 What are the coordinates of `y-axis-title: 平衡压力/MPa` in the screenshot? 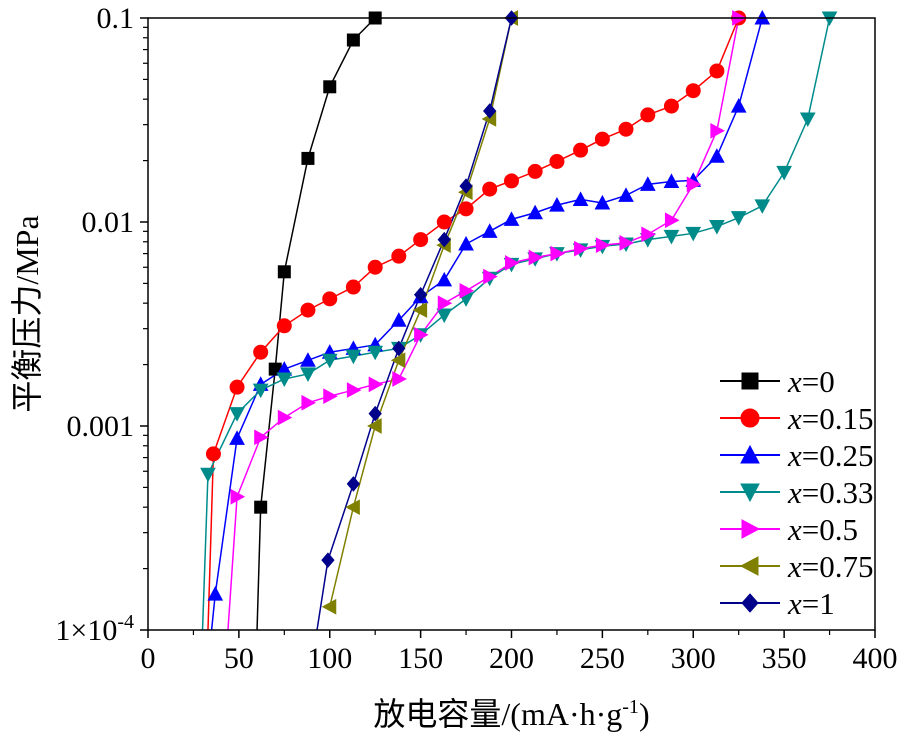 It's located at (27, 313).